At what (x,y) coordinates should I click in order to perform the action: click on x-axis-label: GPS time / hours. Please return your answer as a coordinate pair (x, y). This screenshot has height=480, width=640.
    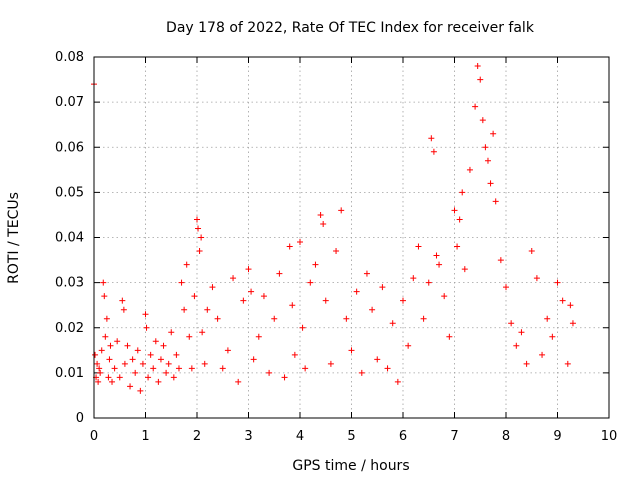
    Looking at the image, I should click on (350, 466).